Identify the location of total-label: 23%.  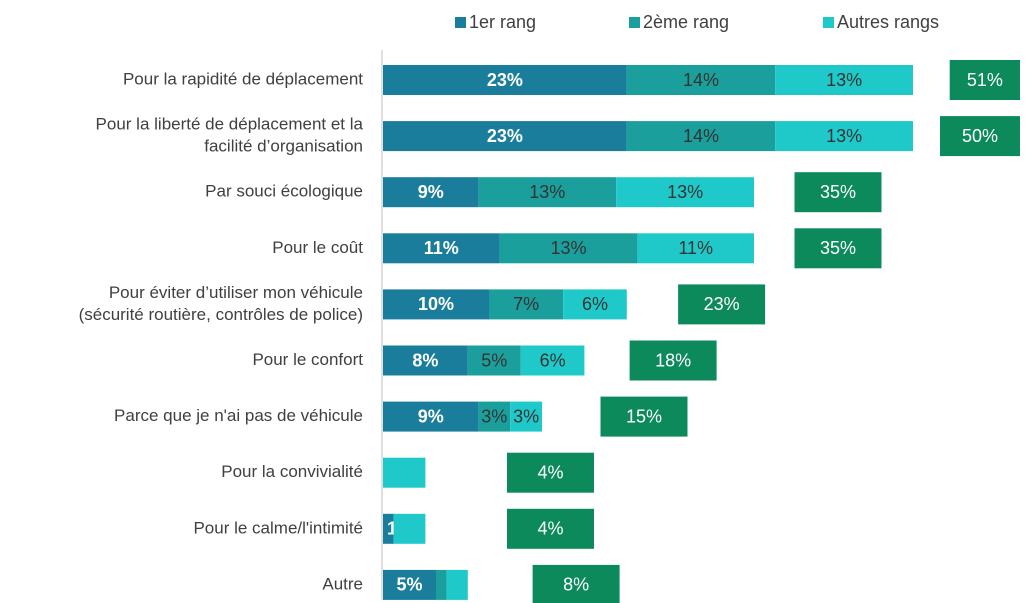
(722, 304).